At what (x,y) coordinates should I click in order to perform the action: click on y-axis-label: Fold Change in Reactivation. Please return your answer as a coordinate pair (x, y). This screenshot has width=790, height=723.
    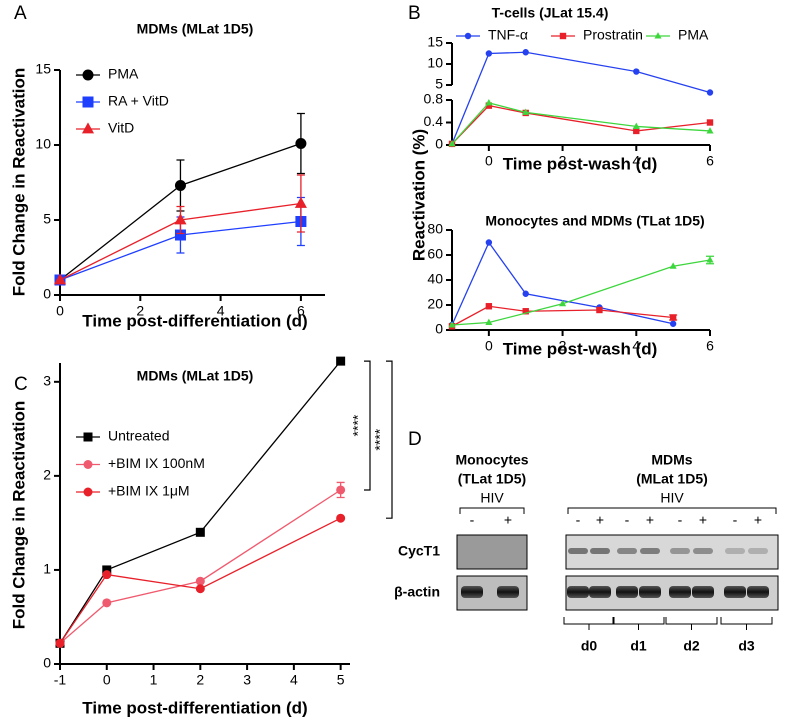
    Looking at the image, I should click on (18, 182).